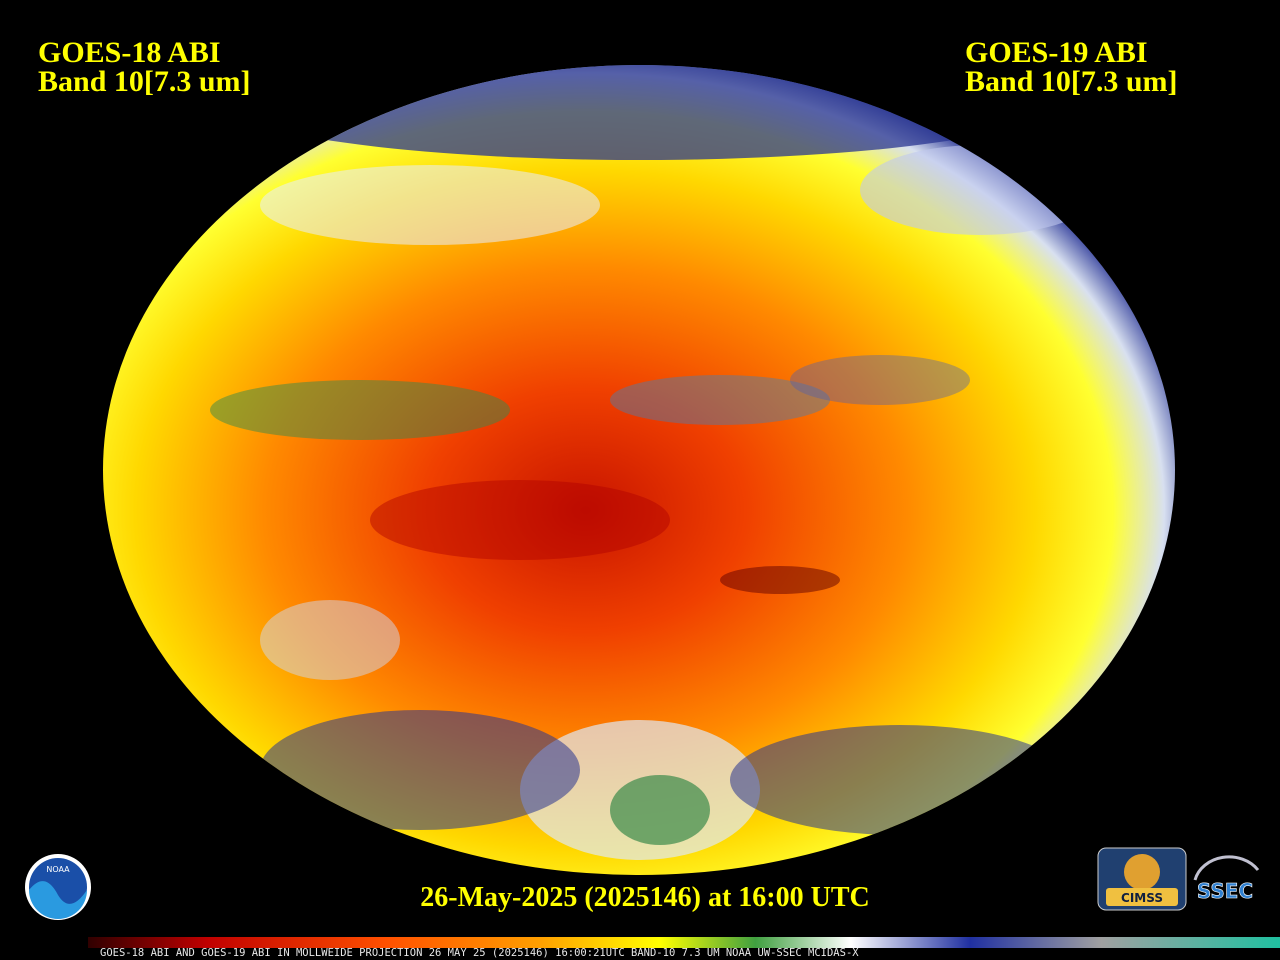 Image resolution: width=1280 pixels, height=960 pixels. Describe the element at coordinates (1142, 898) in the screenshot. I see `cimss-text: CIMSS` at that location.